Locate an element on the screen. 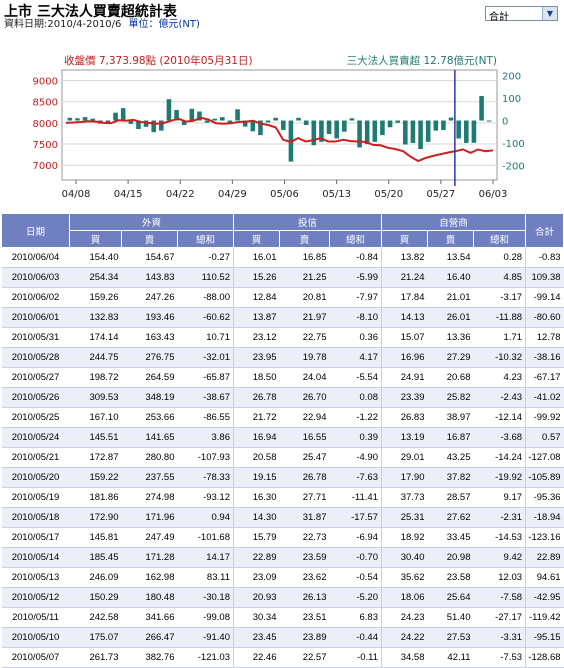  cell-value: -123.16 is located at coordinates (544, 537).